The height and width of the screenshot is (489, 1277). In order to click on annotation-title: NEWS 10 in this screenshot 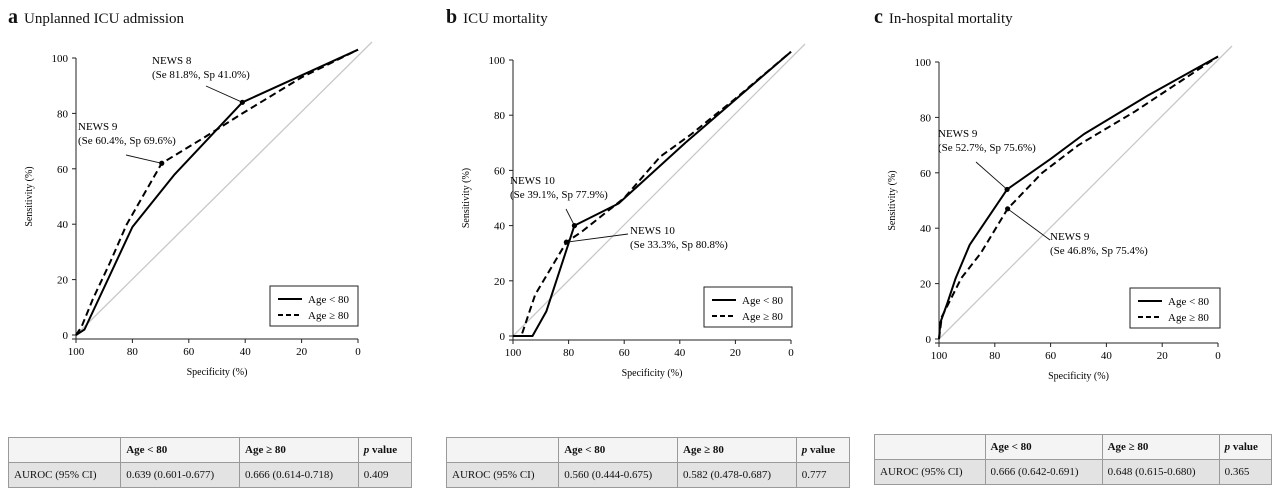, I will do `click(532, 181)`.